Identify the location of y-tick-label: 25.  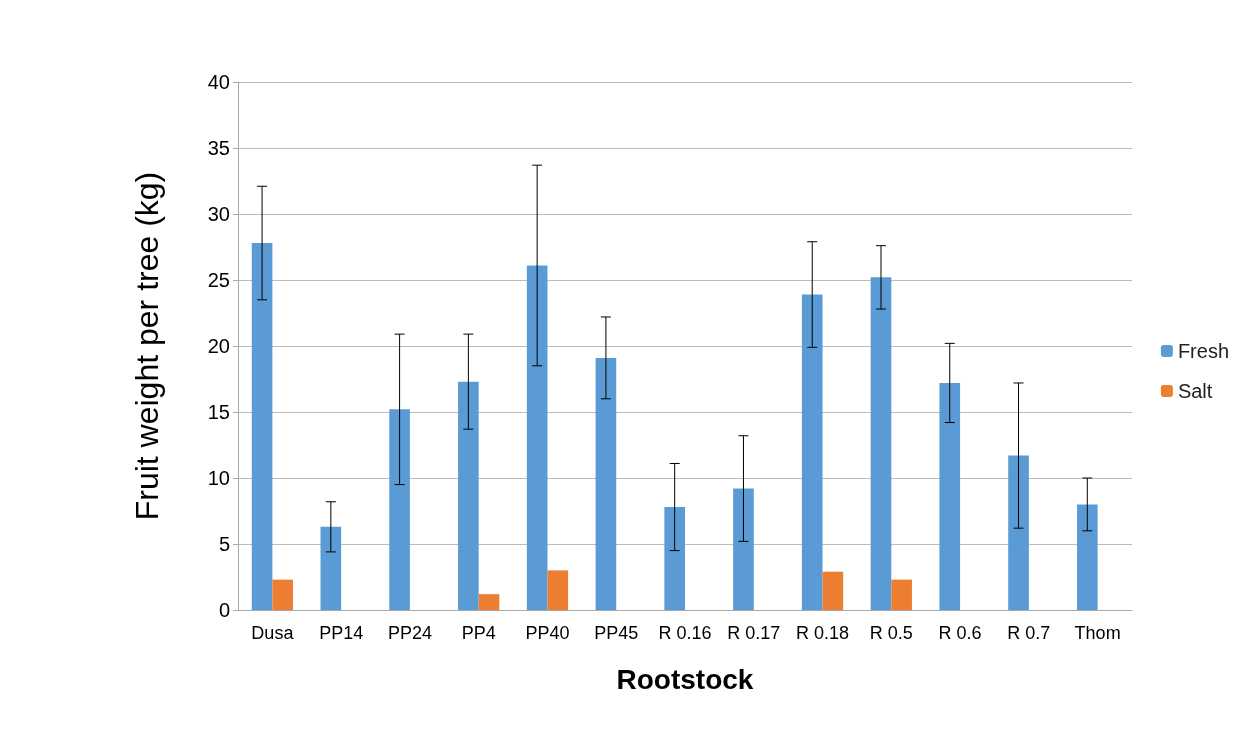
(218, 280).